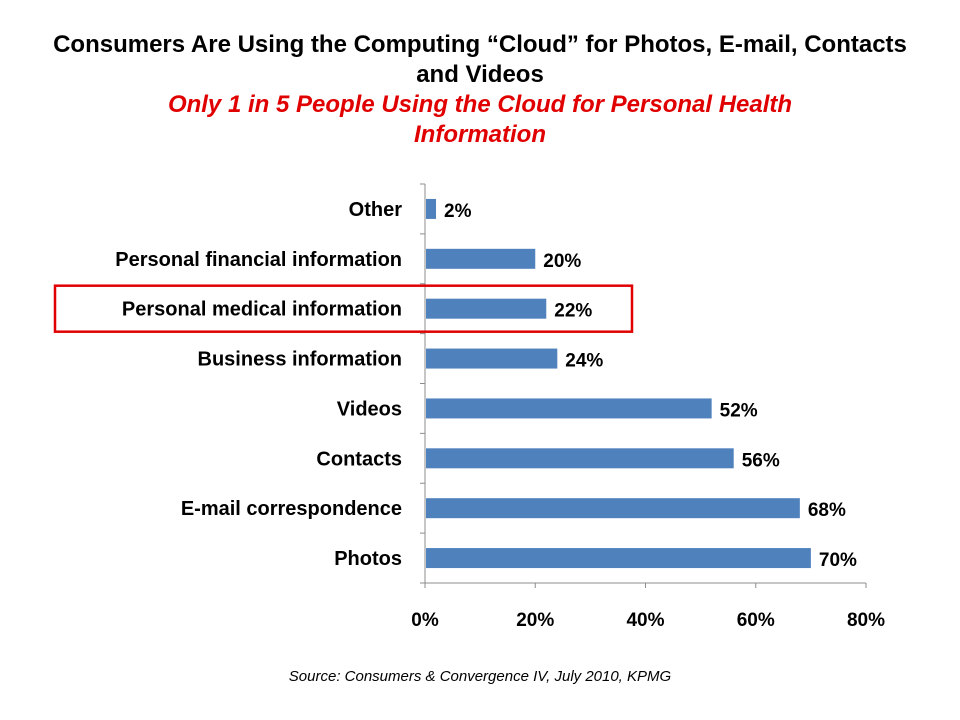  I want to click on x-tick-label: 60%, so click(756, 620).